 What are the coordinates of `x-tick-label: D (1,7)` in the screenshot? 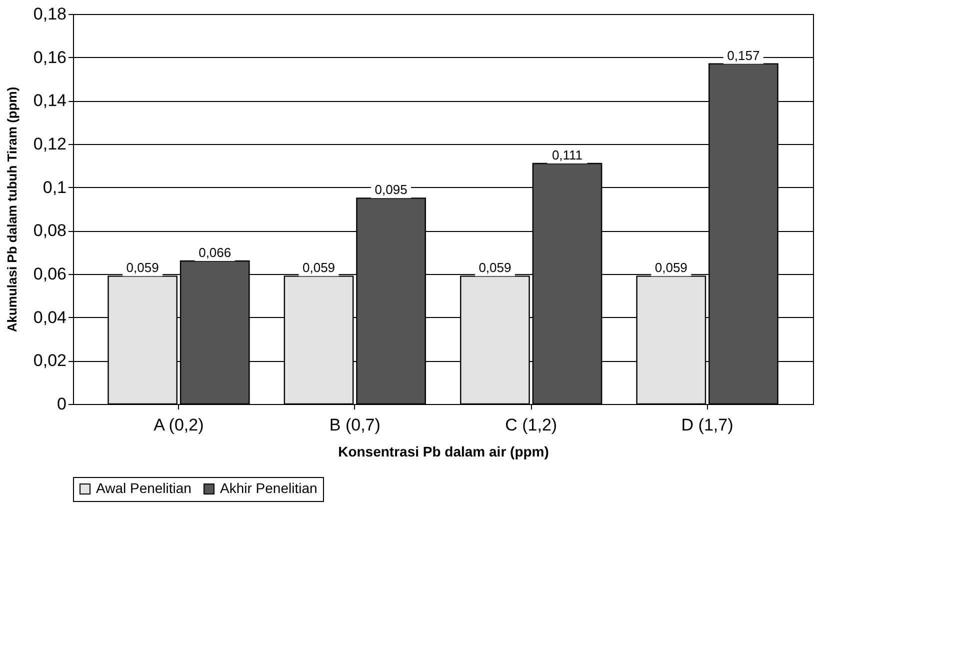 It's located at (707, 425).